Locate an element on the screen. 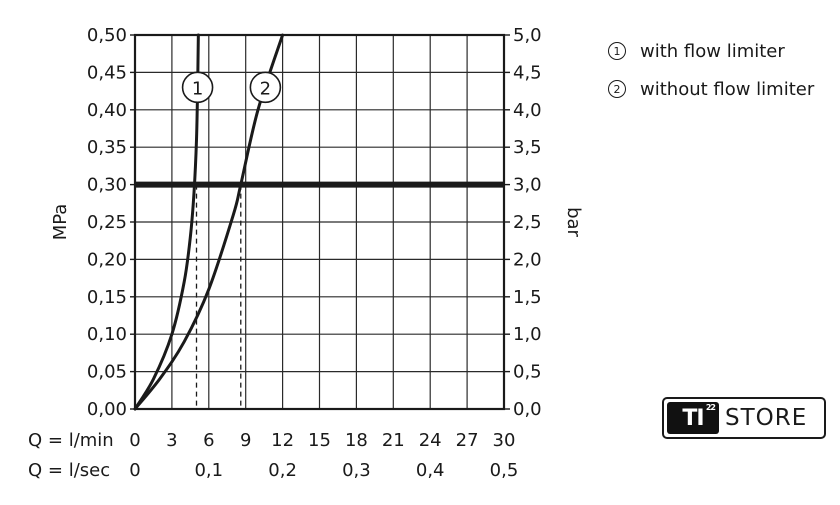 The image size is (840, 505). y-left-tick-label: 0,05 is located at coordinates (107, 372).